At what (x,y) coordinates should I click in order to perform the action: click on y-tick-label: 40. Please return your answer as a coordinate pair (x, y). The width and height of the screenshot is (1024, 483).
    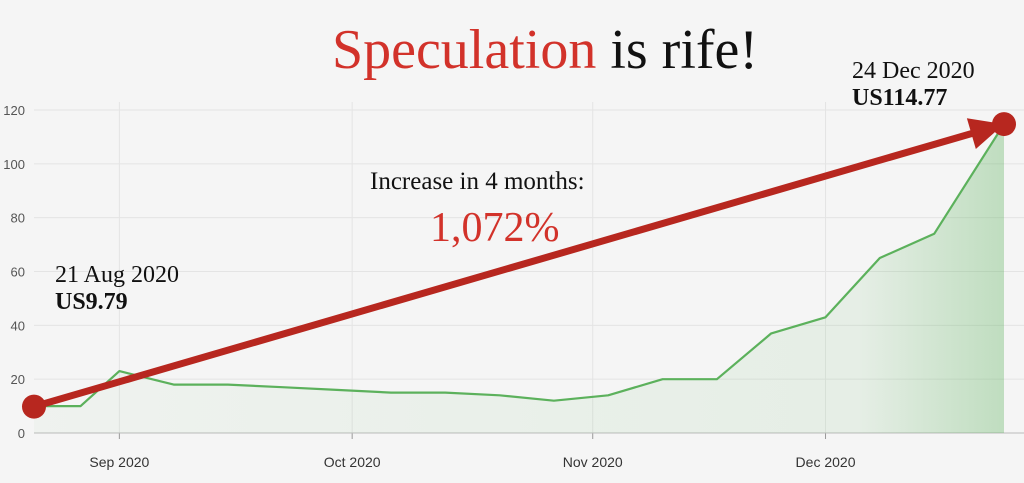
    Looking at the image, I should click on (18, 325).